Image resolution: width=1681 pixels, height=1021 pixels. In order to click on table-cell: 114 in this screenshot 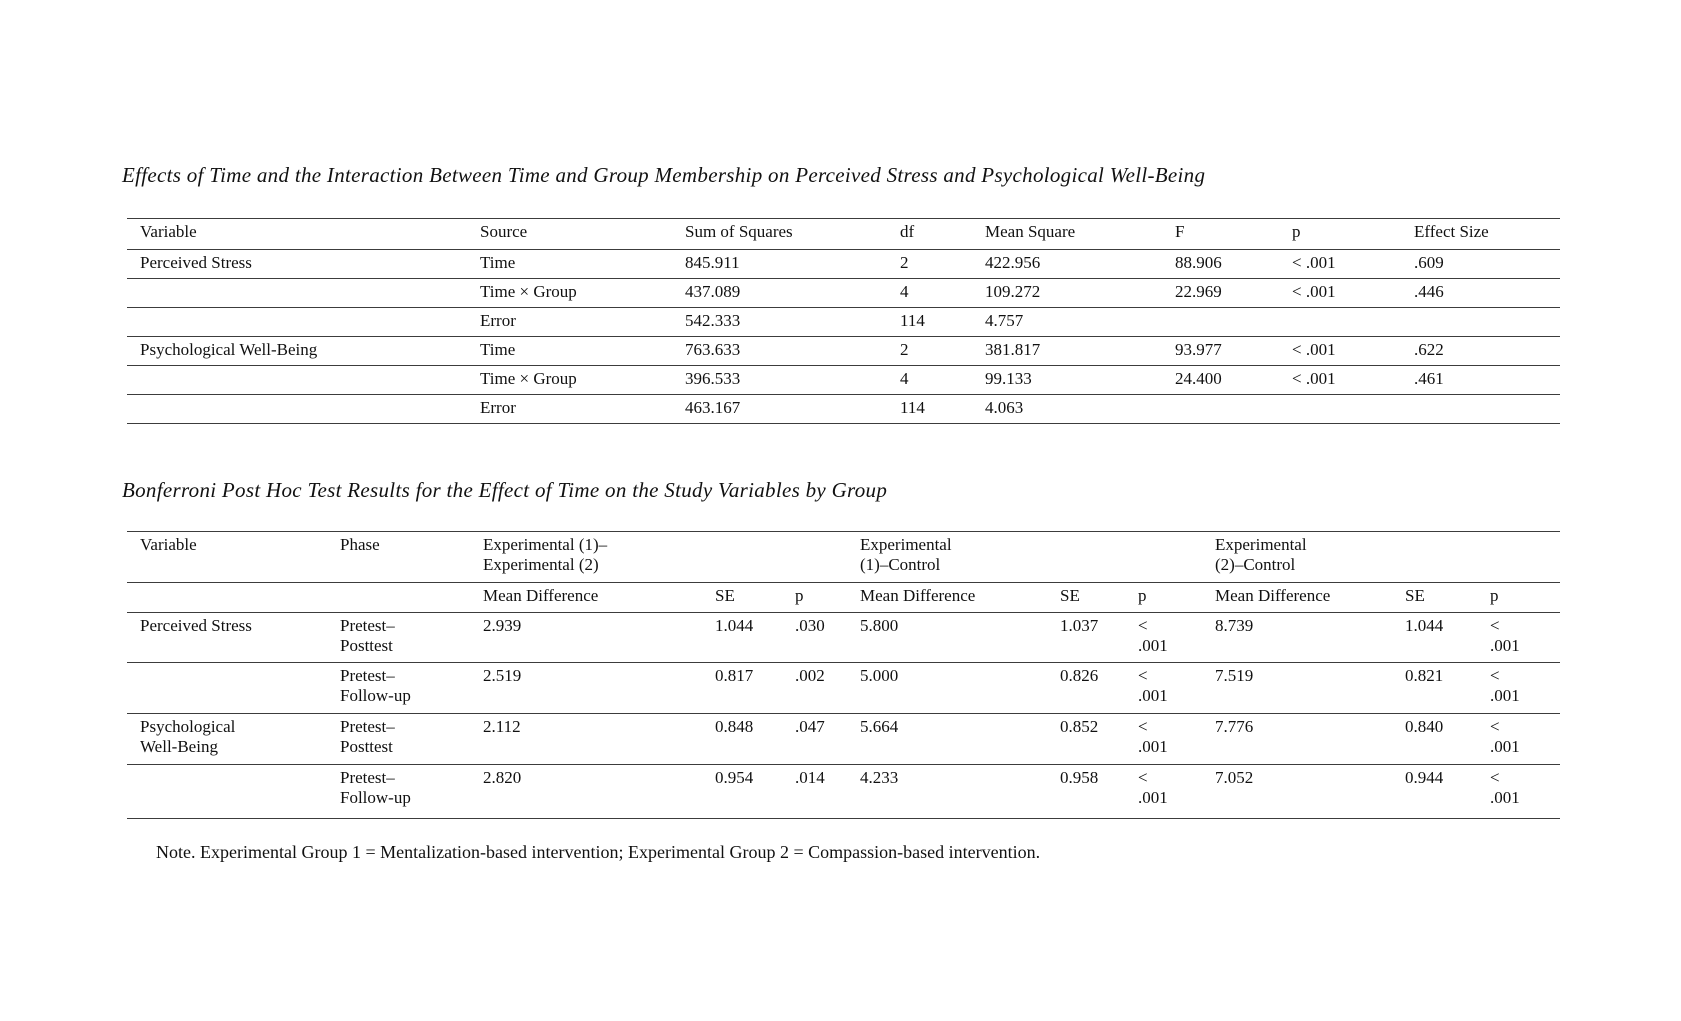, I will do `click(912, 407)`.